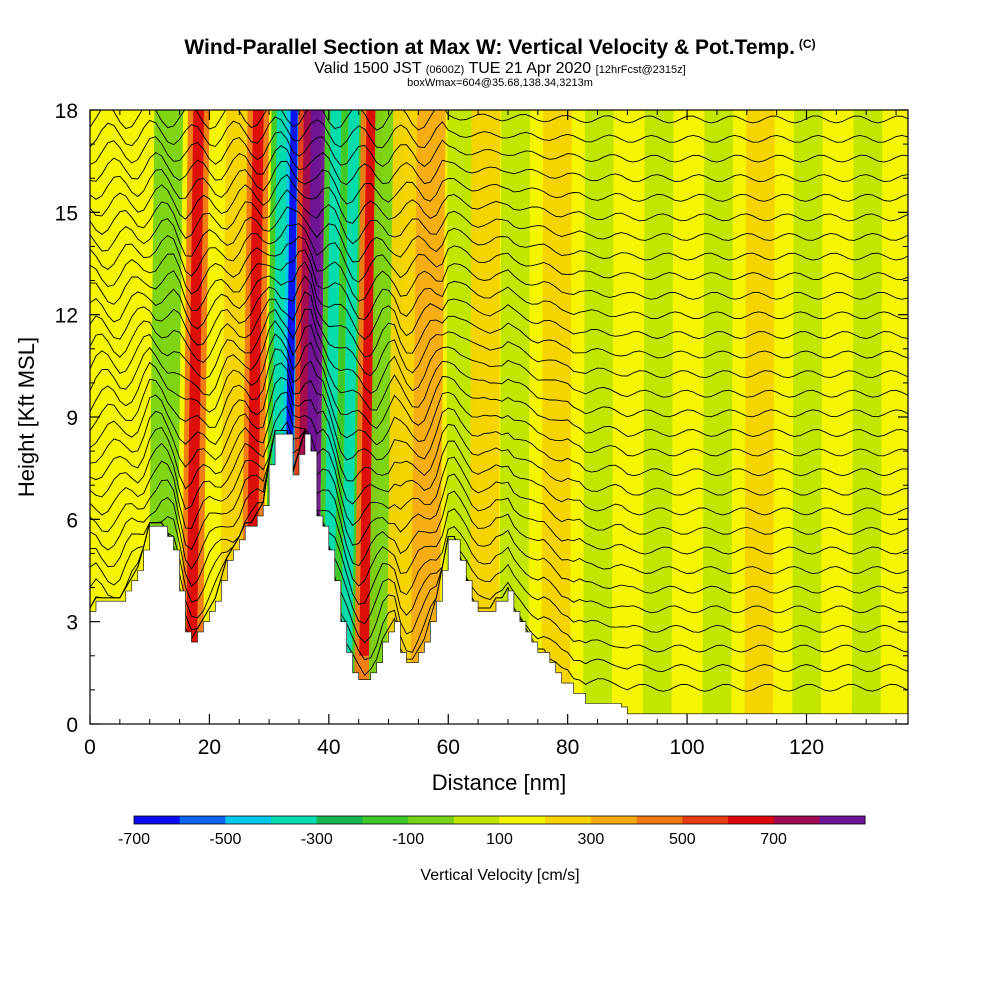 The height and width of the screenshot is (1000, 1000). What do you see at coordinates (134, 839) in the screenshot?
I see `colorbar-tick-label: -700` at bounding box center [134, 839].